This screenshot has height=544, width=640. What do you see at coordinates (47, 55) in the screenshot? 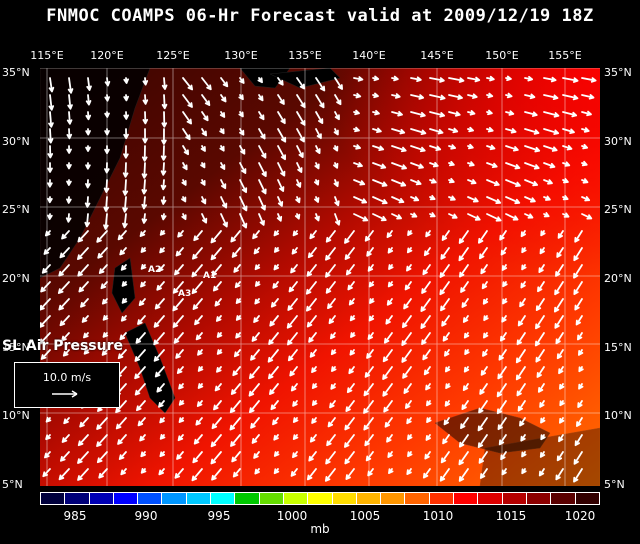
I see `lon-label: 115°E` at bounding box center [47, 55].